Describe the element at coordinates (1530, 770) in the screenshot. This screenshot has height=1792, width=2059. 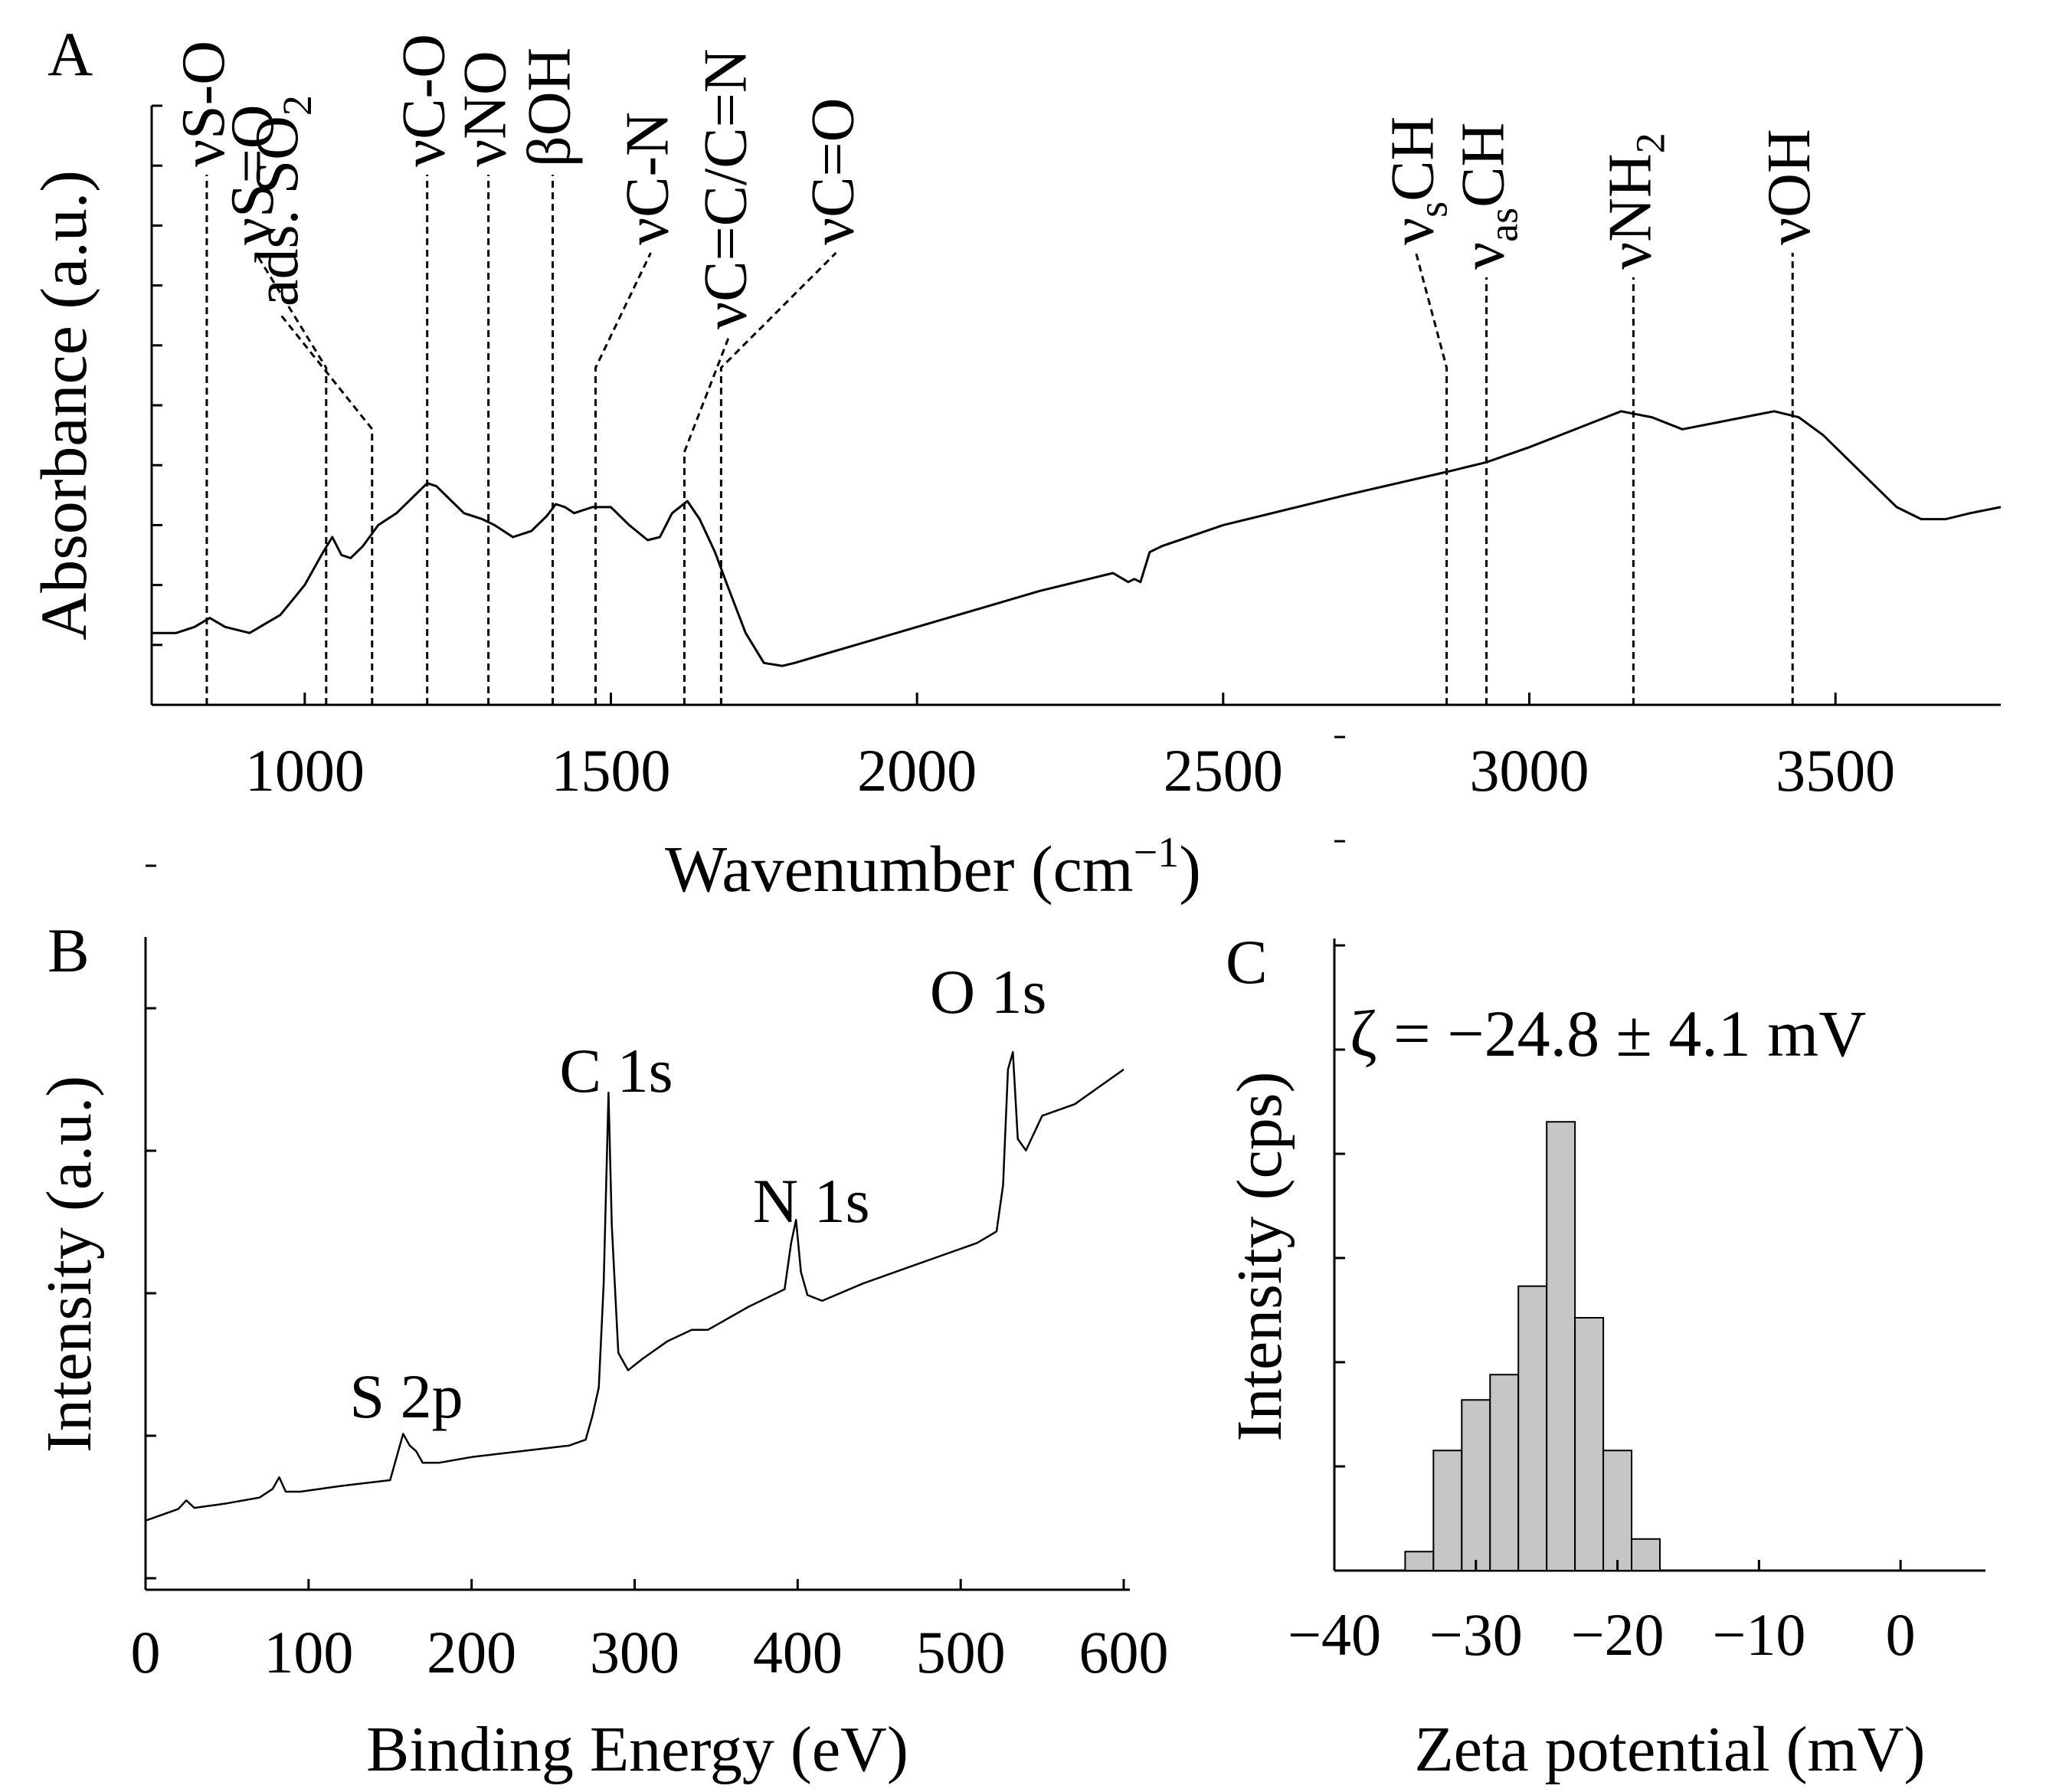
I see `panel-a-x-tick-label: 3000` at that location.